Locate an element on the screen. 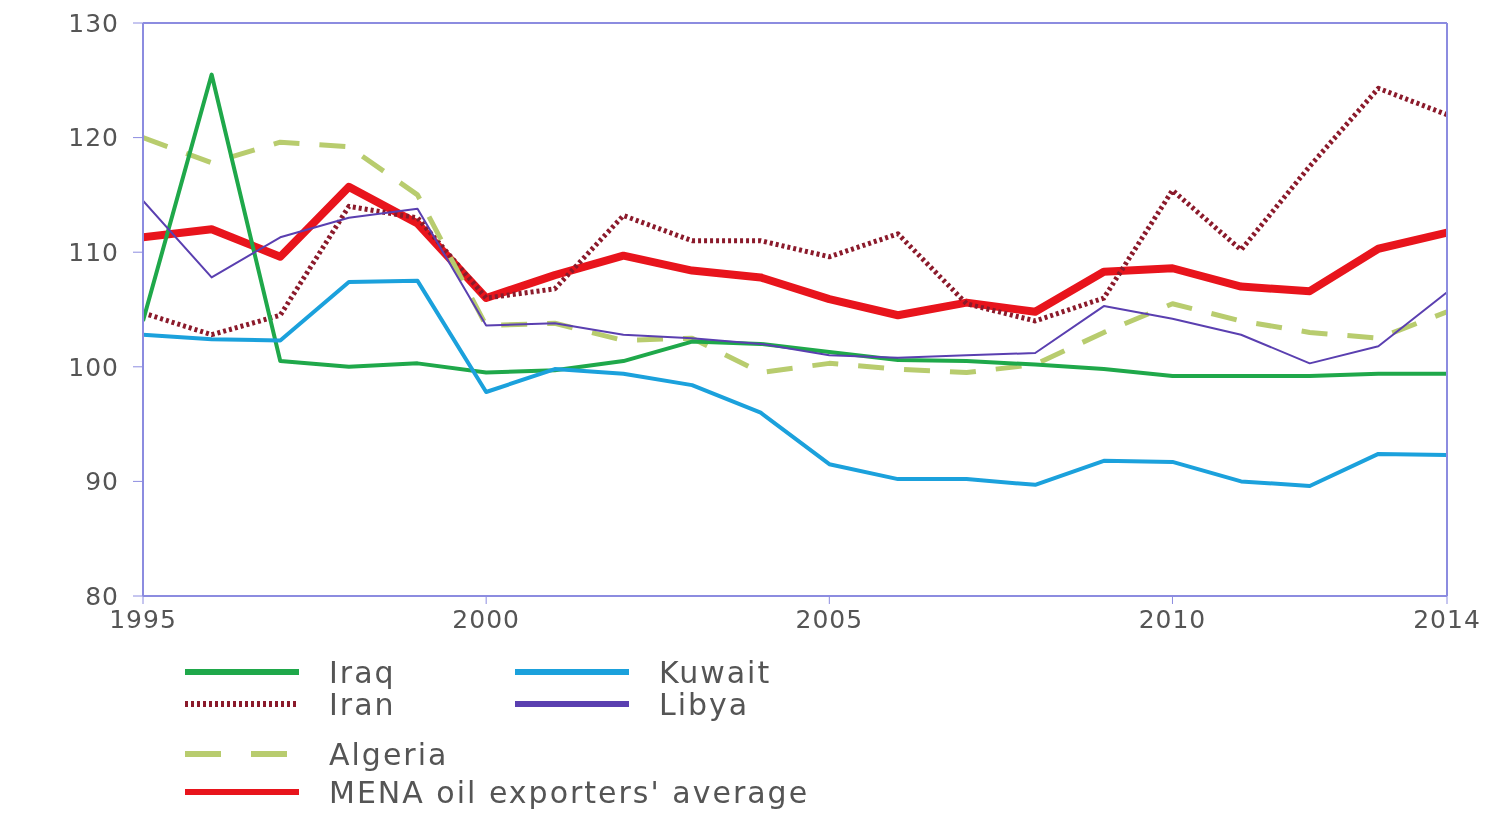 Image resolution: width=1512 pixels, height=831 pixels. legend-label: MENA oil exporters' average is located at coordinates (569, 792).